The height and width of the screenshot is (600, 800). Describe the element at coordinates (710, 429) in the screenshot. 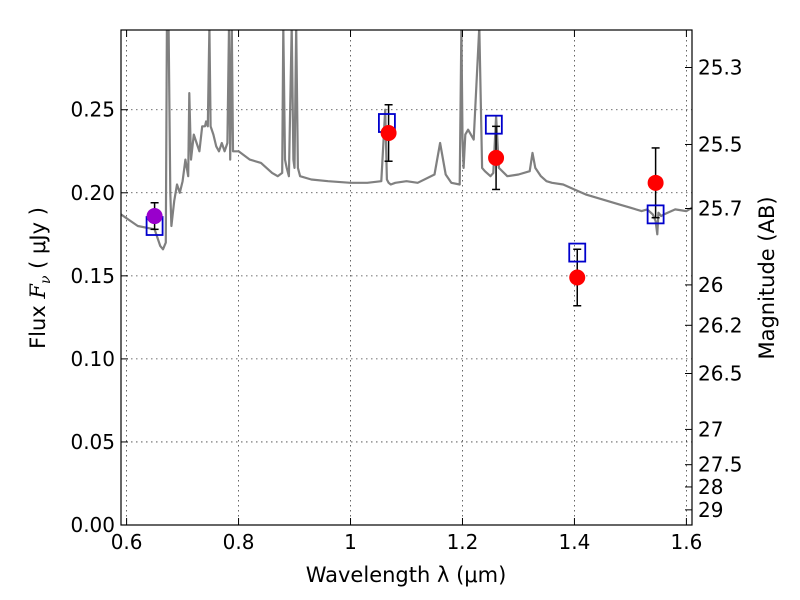

I see `y2-tick-label: 27` at that location.